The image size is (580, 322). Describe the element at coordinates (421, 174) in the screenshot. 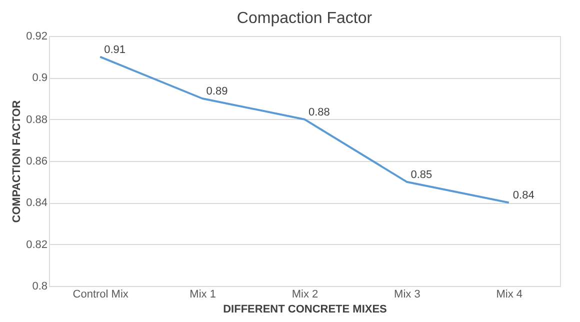

I see `data-label: 0.85` at that location.